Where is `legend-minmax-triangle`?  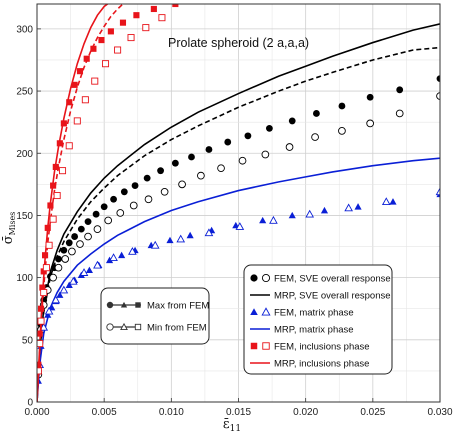
legend-minmax-triangle is located at coordinates (124, 304).